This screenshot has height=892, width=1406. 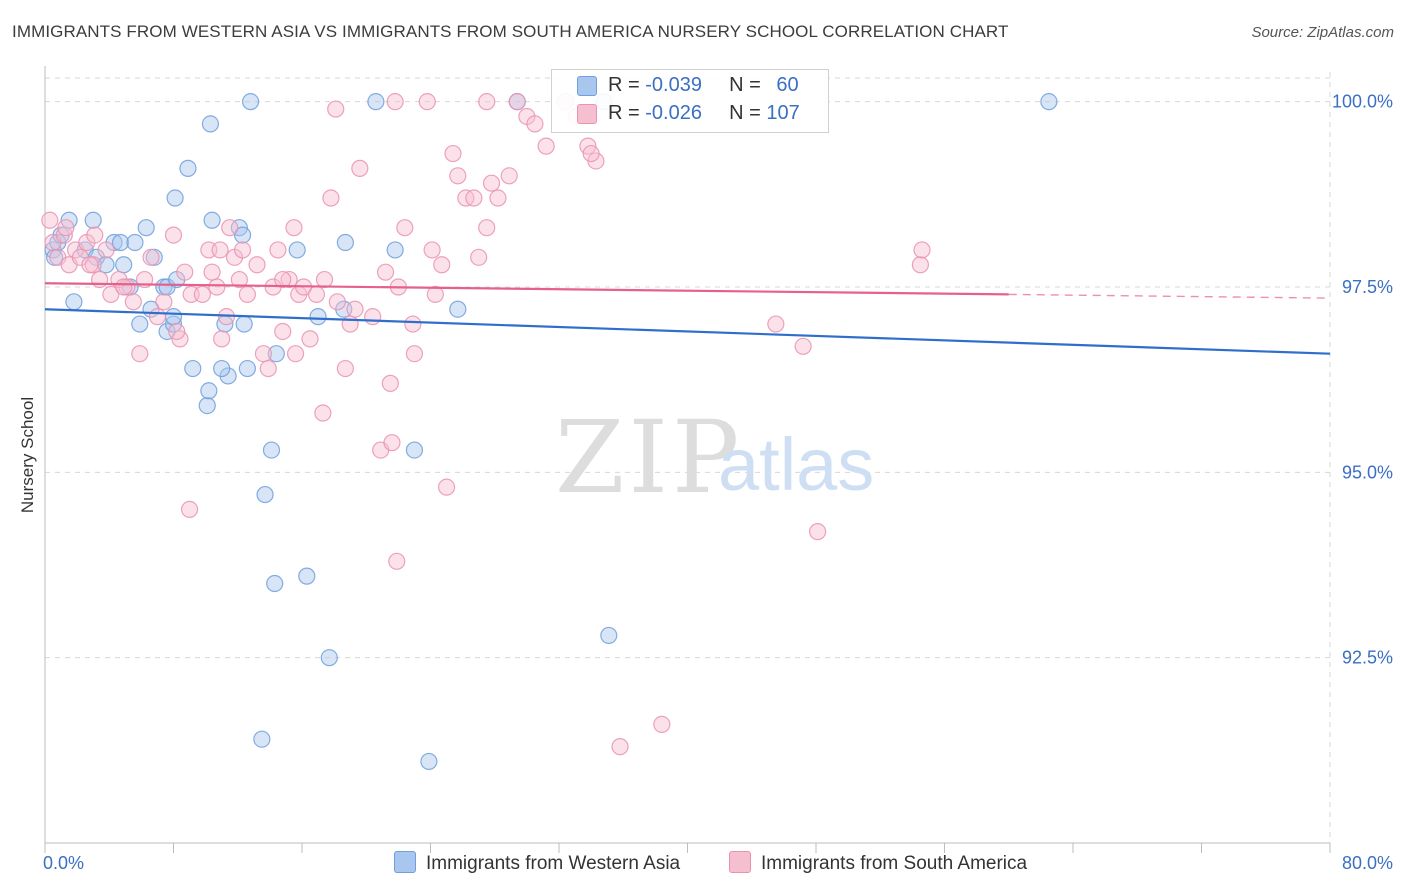 I want to click on legend-swatch-blue, so click(x=405, y=862).